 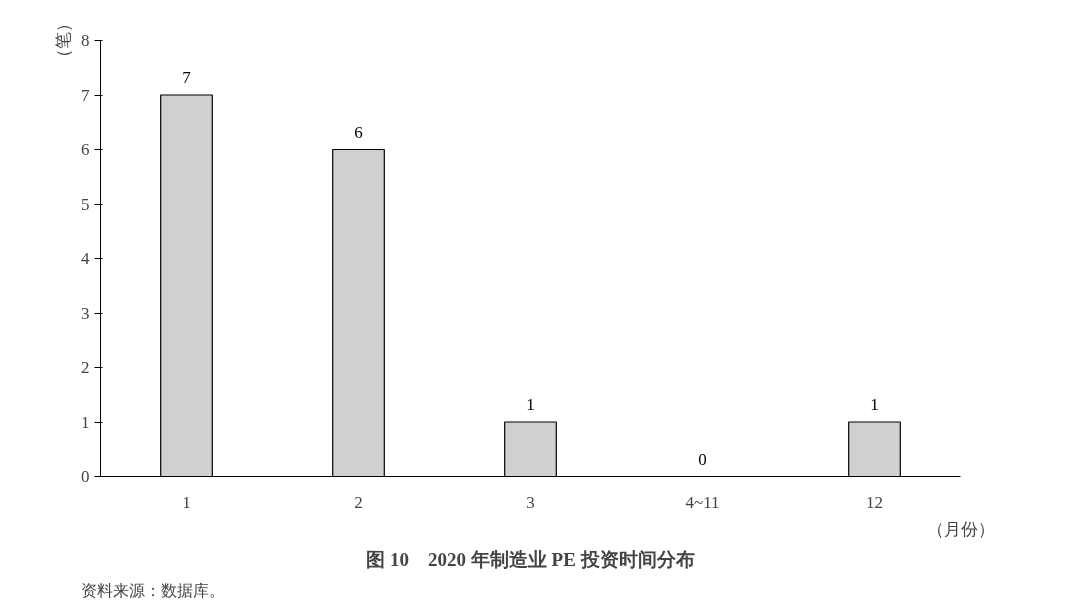 I want to click on data-label: 0, so click(x=702, y=459).